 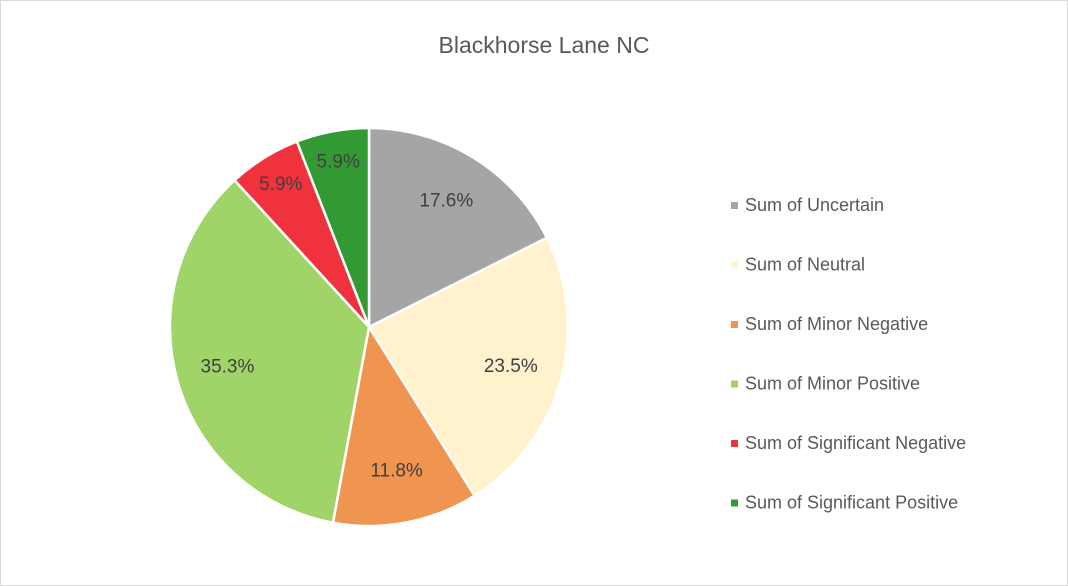 I want to click on chart-title: Blackhorse Lane NC, so click(x=544, y=45).